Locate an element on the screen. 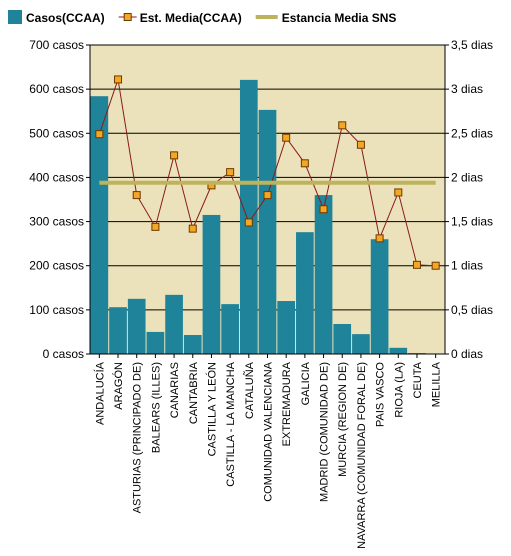  x-tick-label: COMUNIDAD VALENCIANA is located at coordinates (269, 431).